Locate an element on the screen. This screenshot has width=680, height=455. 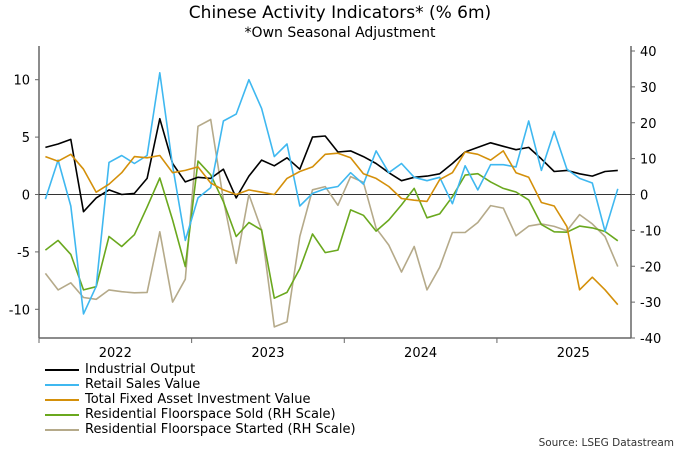
right-tick-label: -10 is located at coordinates (650, 231).